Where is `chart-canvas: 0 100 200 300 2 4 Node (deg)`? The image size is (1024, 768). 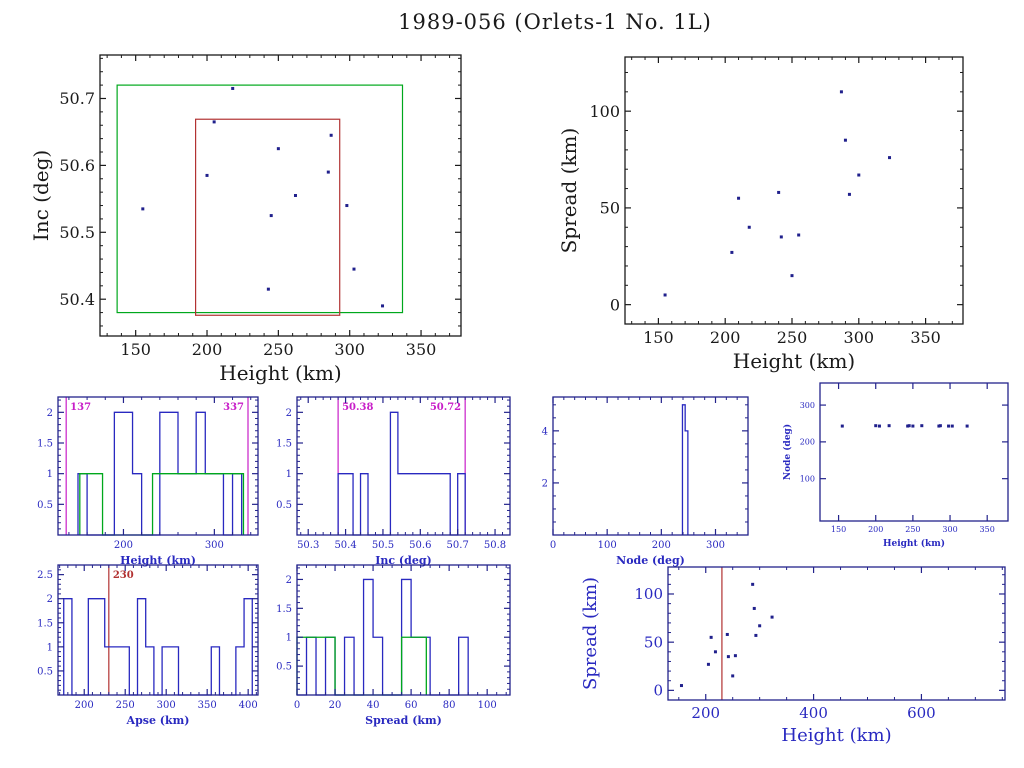
chart-canvas: 0 100 200 300 2 4 Node (deg) is located at coordinates (645, 481).